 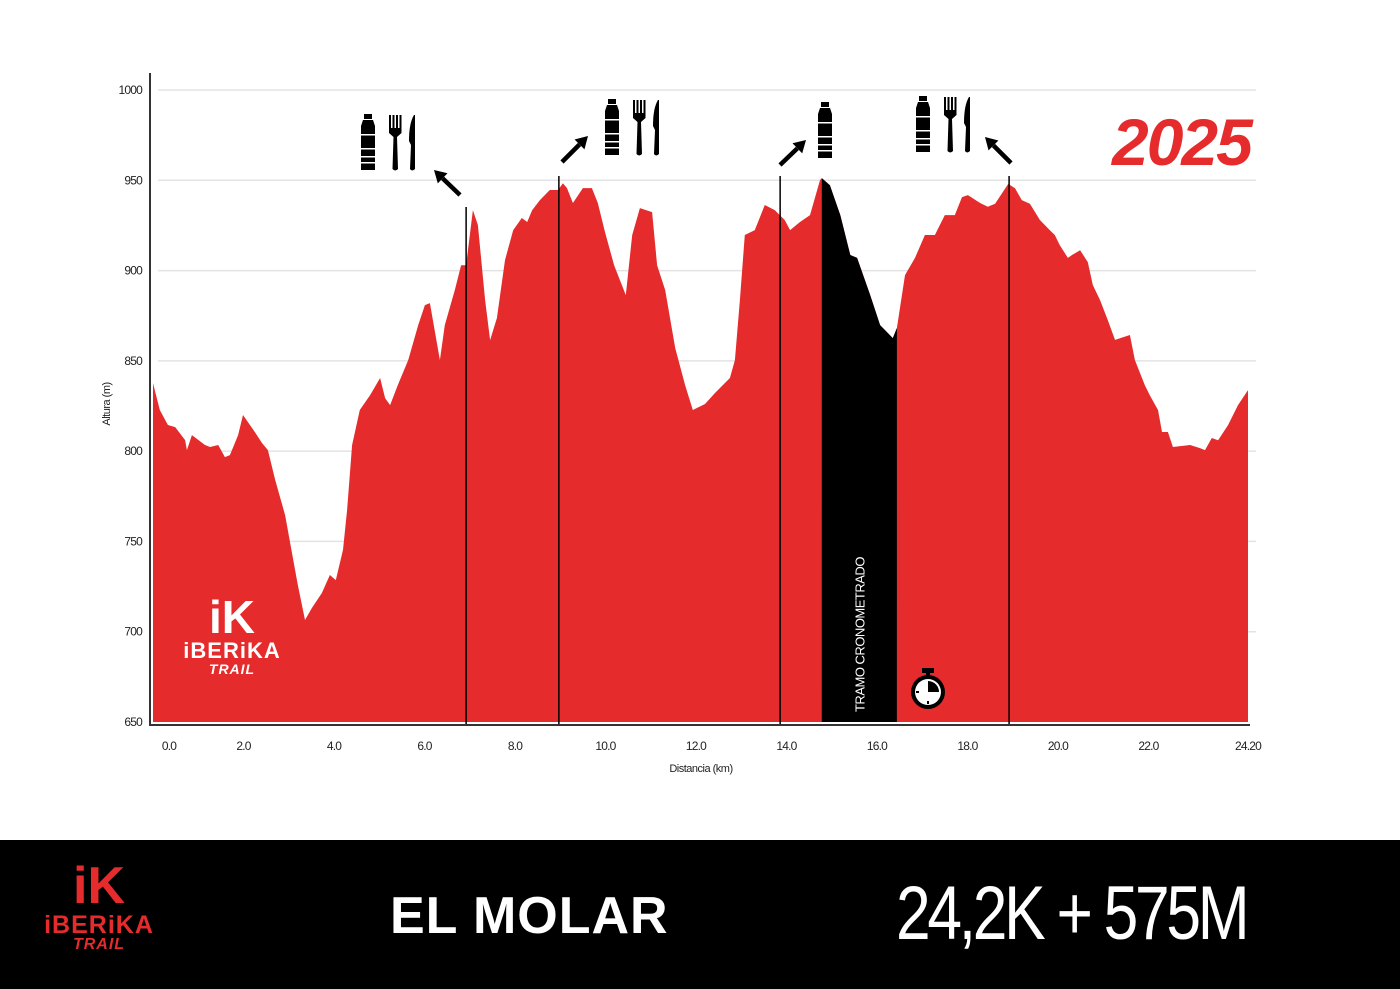 What do you see at coordinates (131, 406) in the screenshot?
I see `y-tick-labels: 1000 950 900 850 800 750 700 650` at bounding box center [131, 406].